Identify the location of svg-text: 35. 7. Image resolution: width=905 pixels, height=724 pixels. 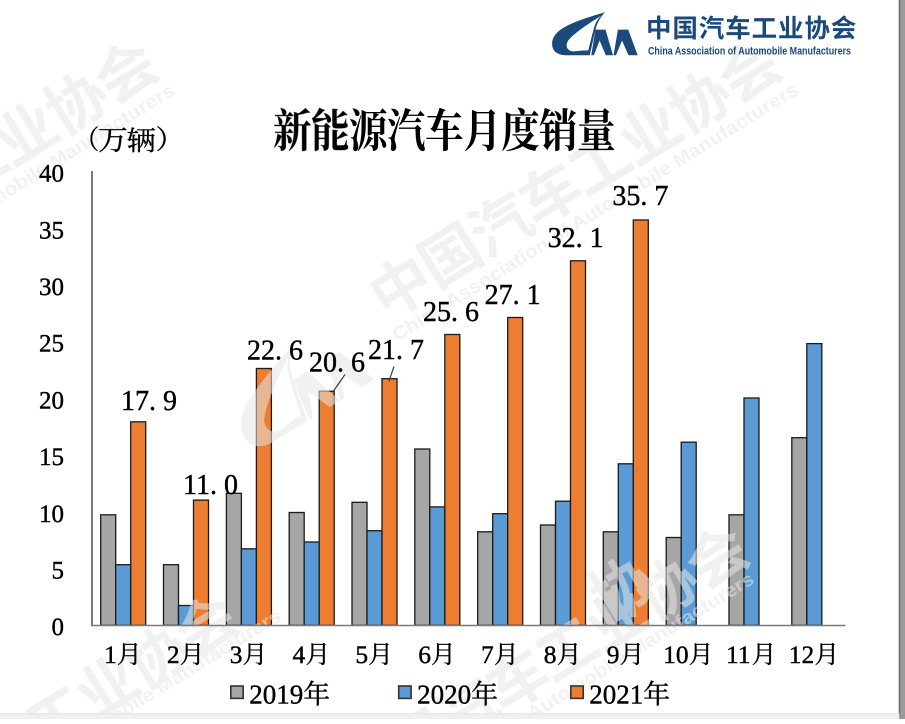
(640, 196).